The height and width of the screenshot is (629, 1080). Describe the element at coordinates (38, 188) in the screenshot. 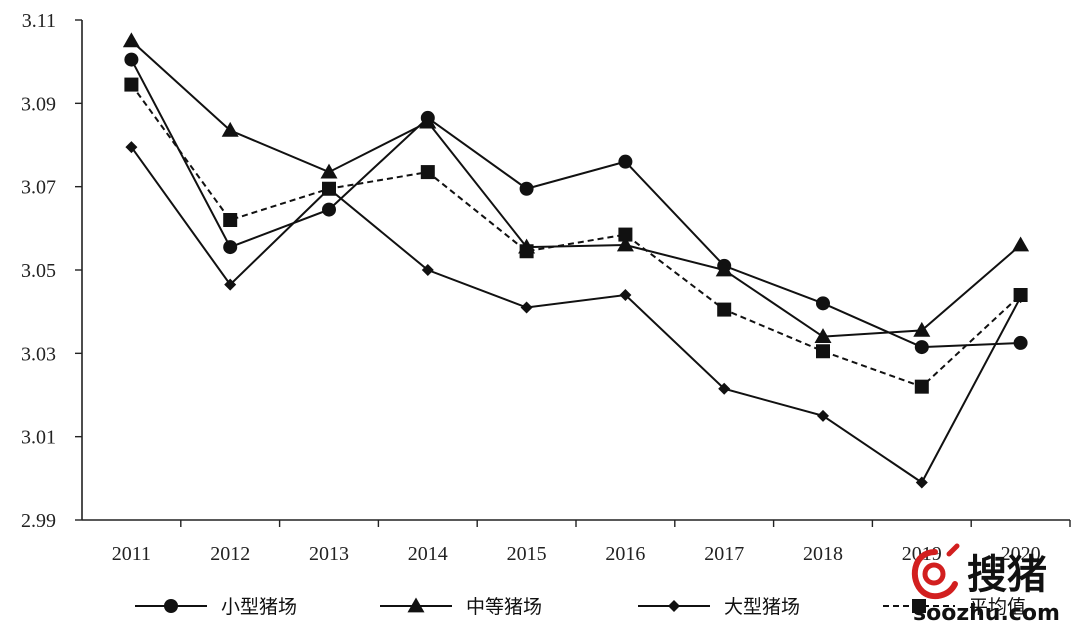

I see `y-tick-label: 3.07` at that location.